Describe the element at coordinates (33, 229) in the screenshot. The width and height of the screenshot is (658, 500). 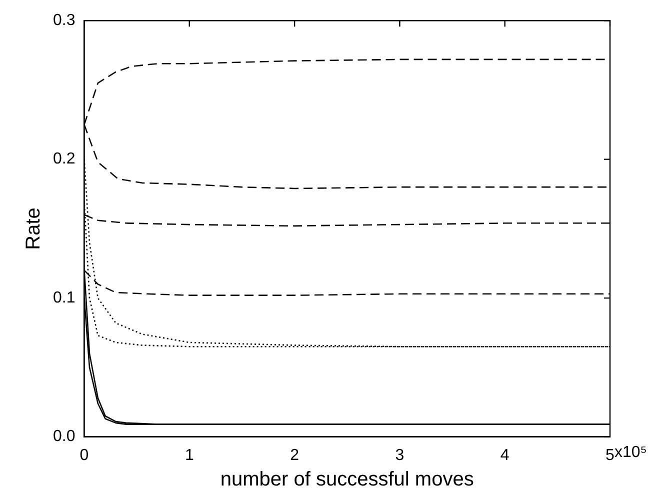
I see `y-axis-title: Rate` at that location.